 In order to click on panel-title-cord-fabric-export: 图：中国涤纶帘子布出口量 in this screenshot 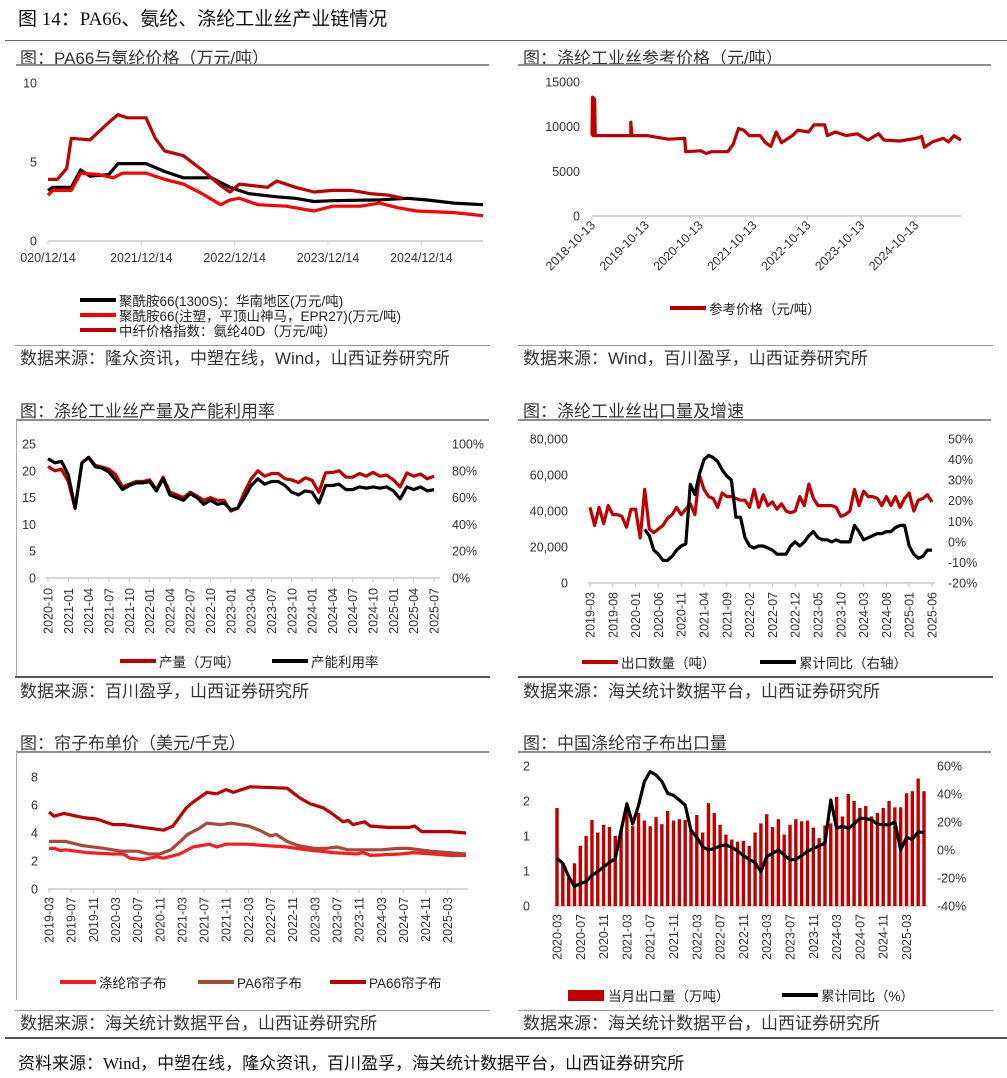, I will do `click(625, 743)`.